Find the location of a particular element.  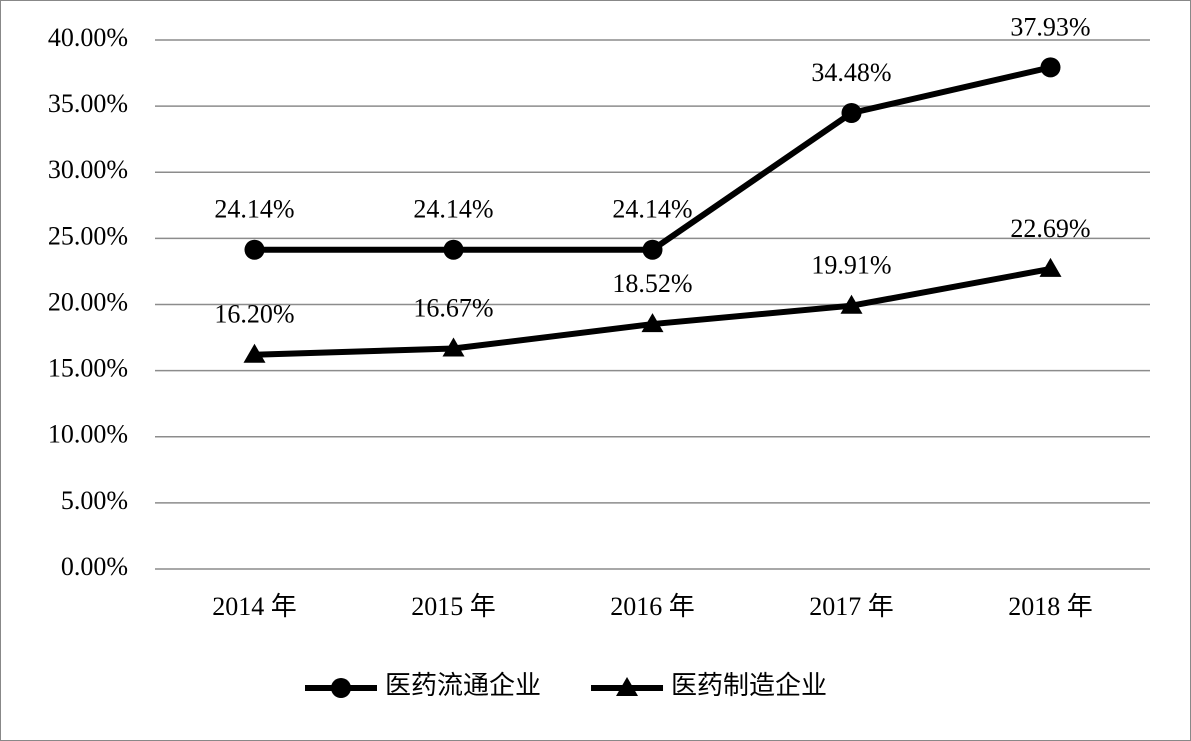

y-tick-label: 35.00% is located at coordinates (88, 103).